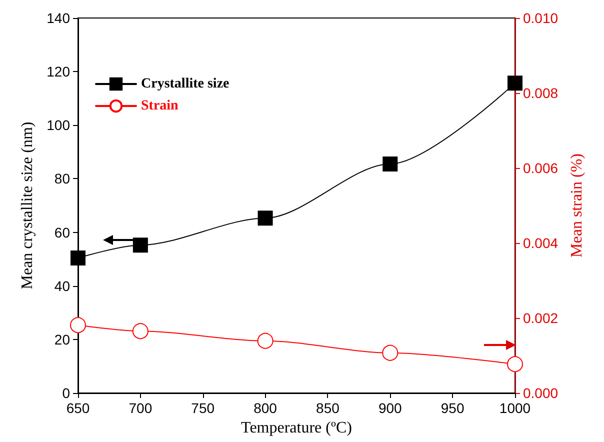 Image resolution: width=604 pixels, height=442 pixels. Describe the element at coordinates (140, 408) in the screenshot. I see `x-tick-label: 700` at that location.